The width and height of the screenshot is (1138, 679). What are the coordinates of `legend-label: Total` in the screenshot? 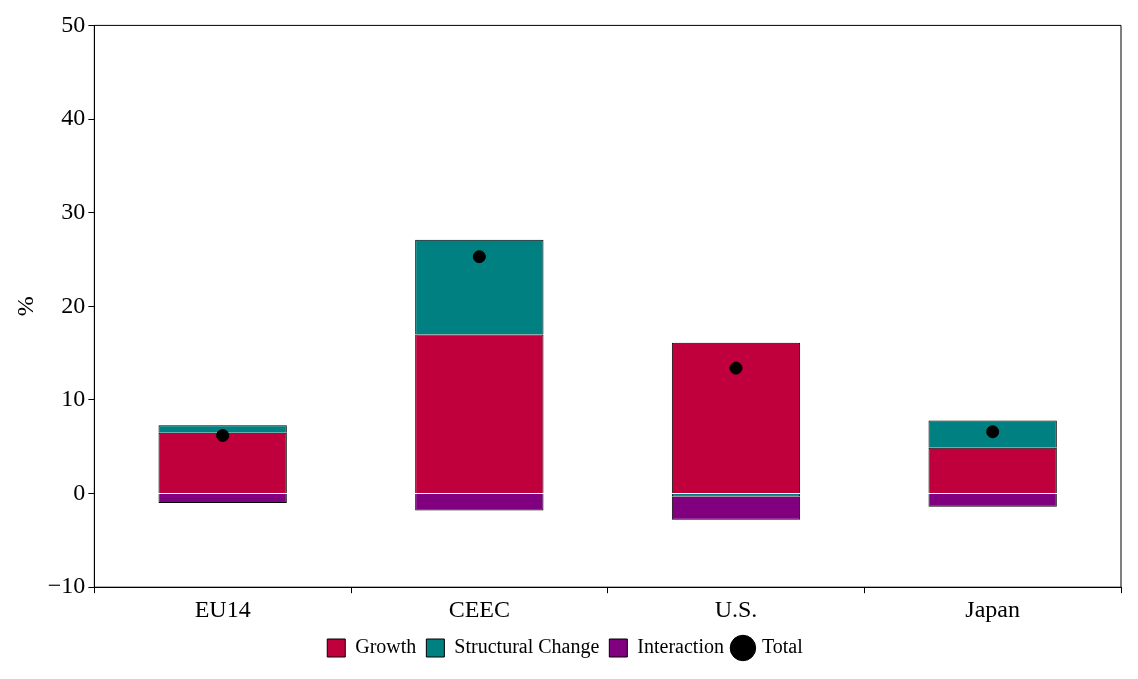 It's located at (782, 646).